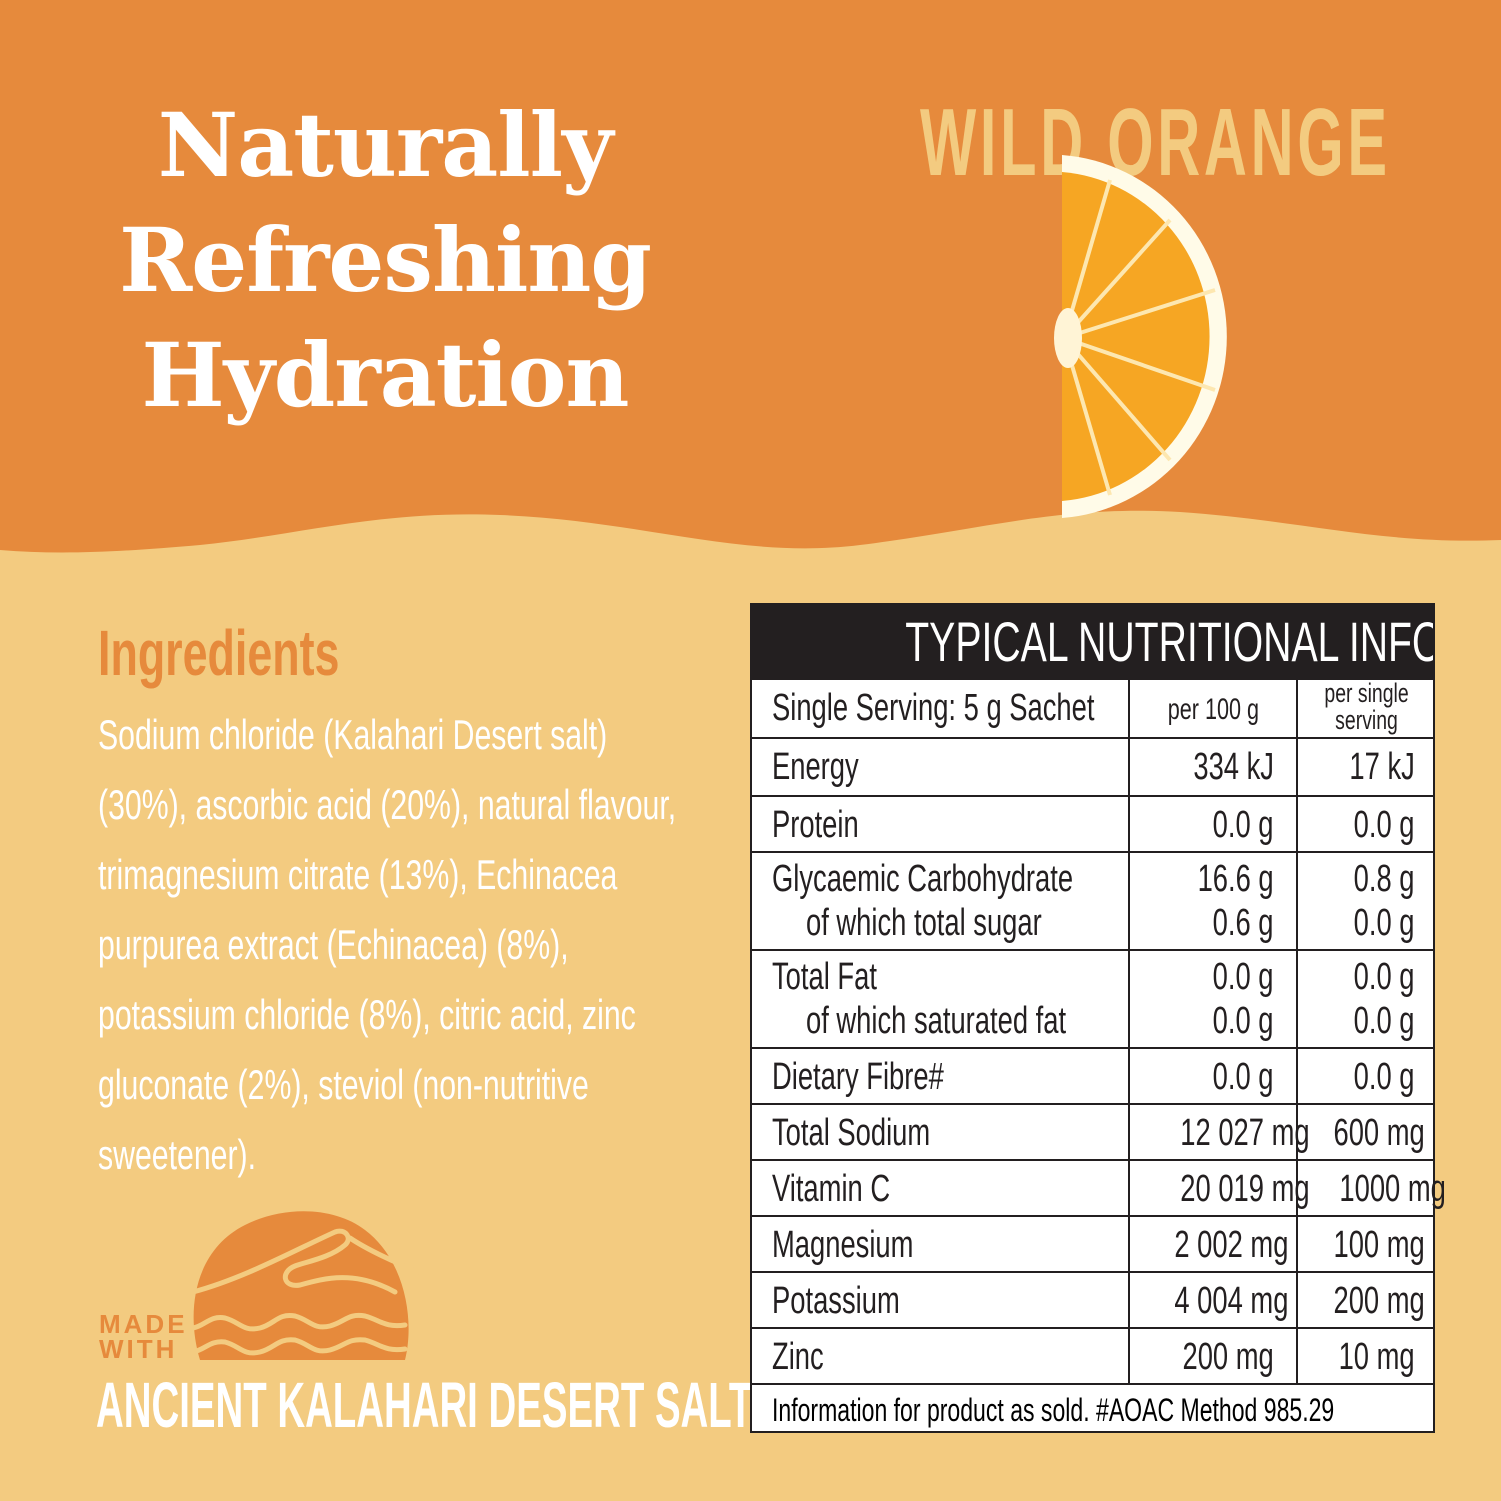 The width and height of the screenshot is (1501, 1501). What do you see at coordinates (138, 1349) in the screenshot?
I see `with-text: WITH` at bounding box center [138, 1349].